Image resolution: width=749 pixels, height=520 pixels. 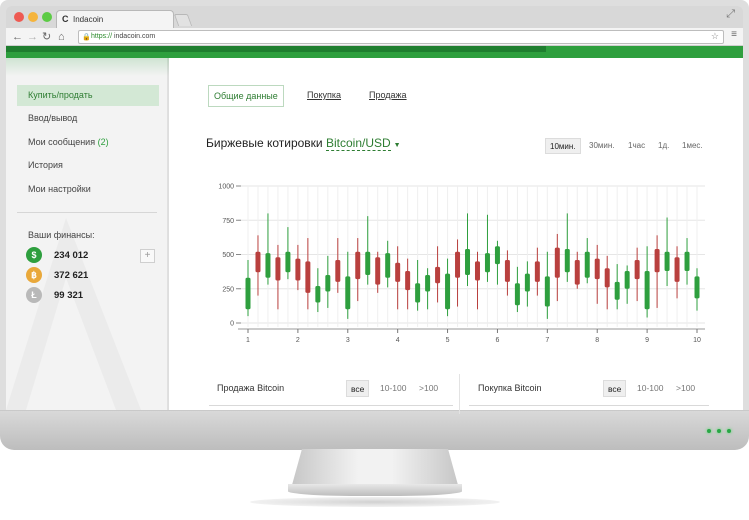 I want to click on y-tick-label: 750, so click(x=228, y=221).